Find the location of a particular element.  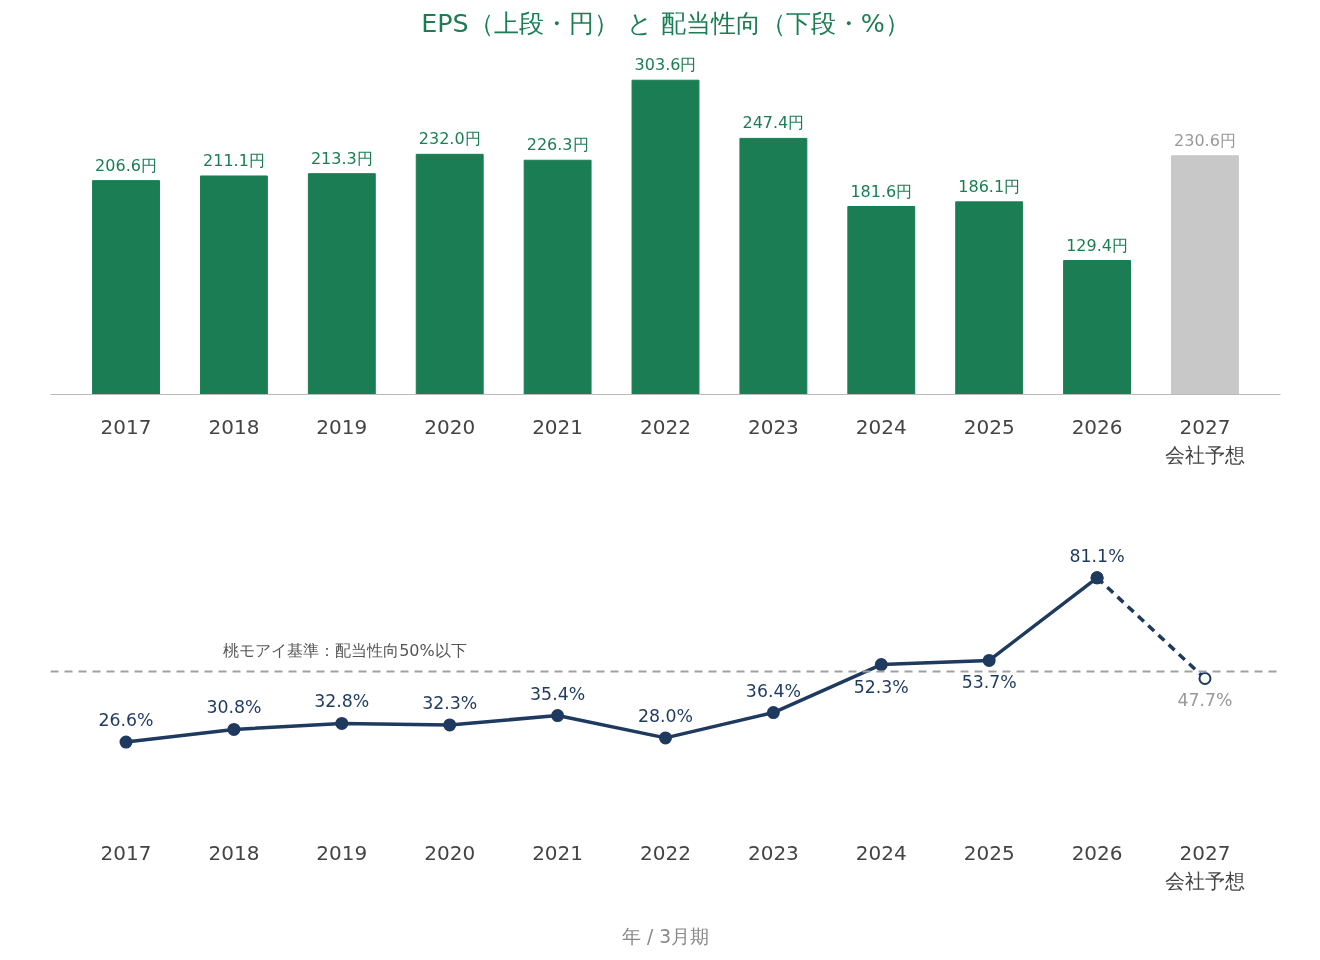

data-label: 26.6% is located at coordinates (126, 720).